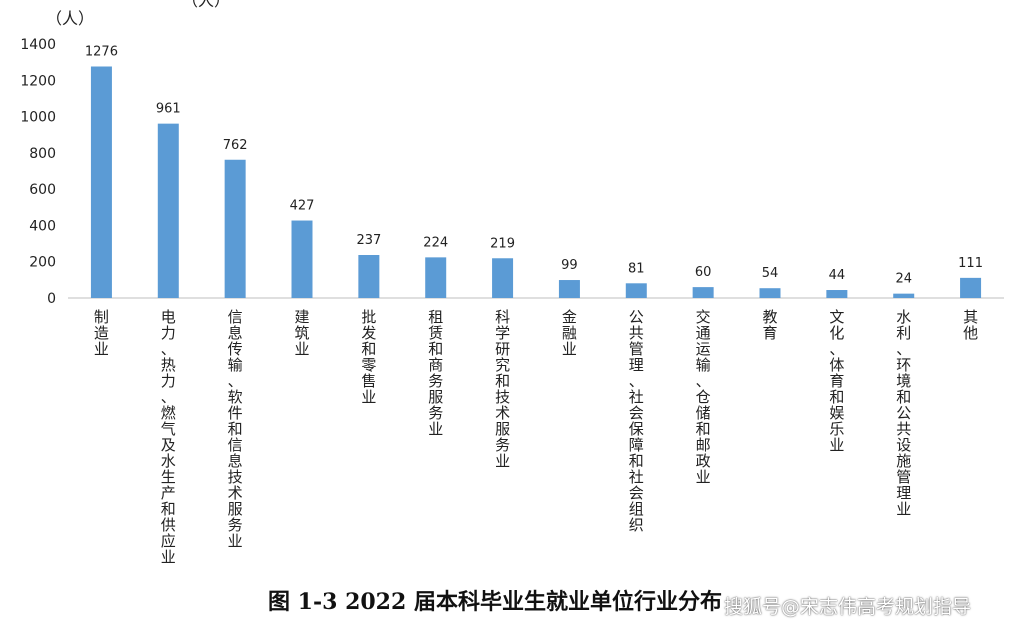 This screenshot has width=1011, height=628. I want to click on category-label: 其他, so click(970, 325).